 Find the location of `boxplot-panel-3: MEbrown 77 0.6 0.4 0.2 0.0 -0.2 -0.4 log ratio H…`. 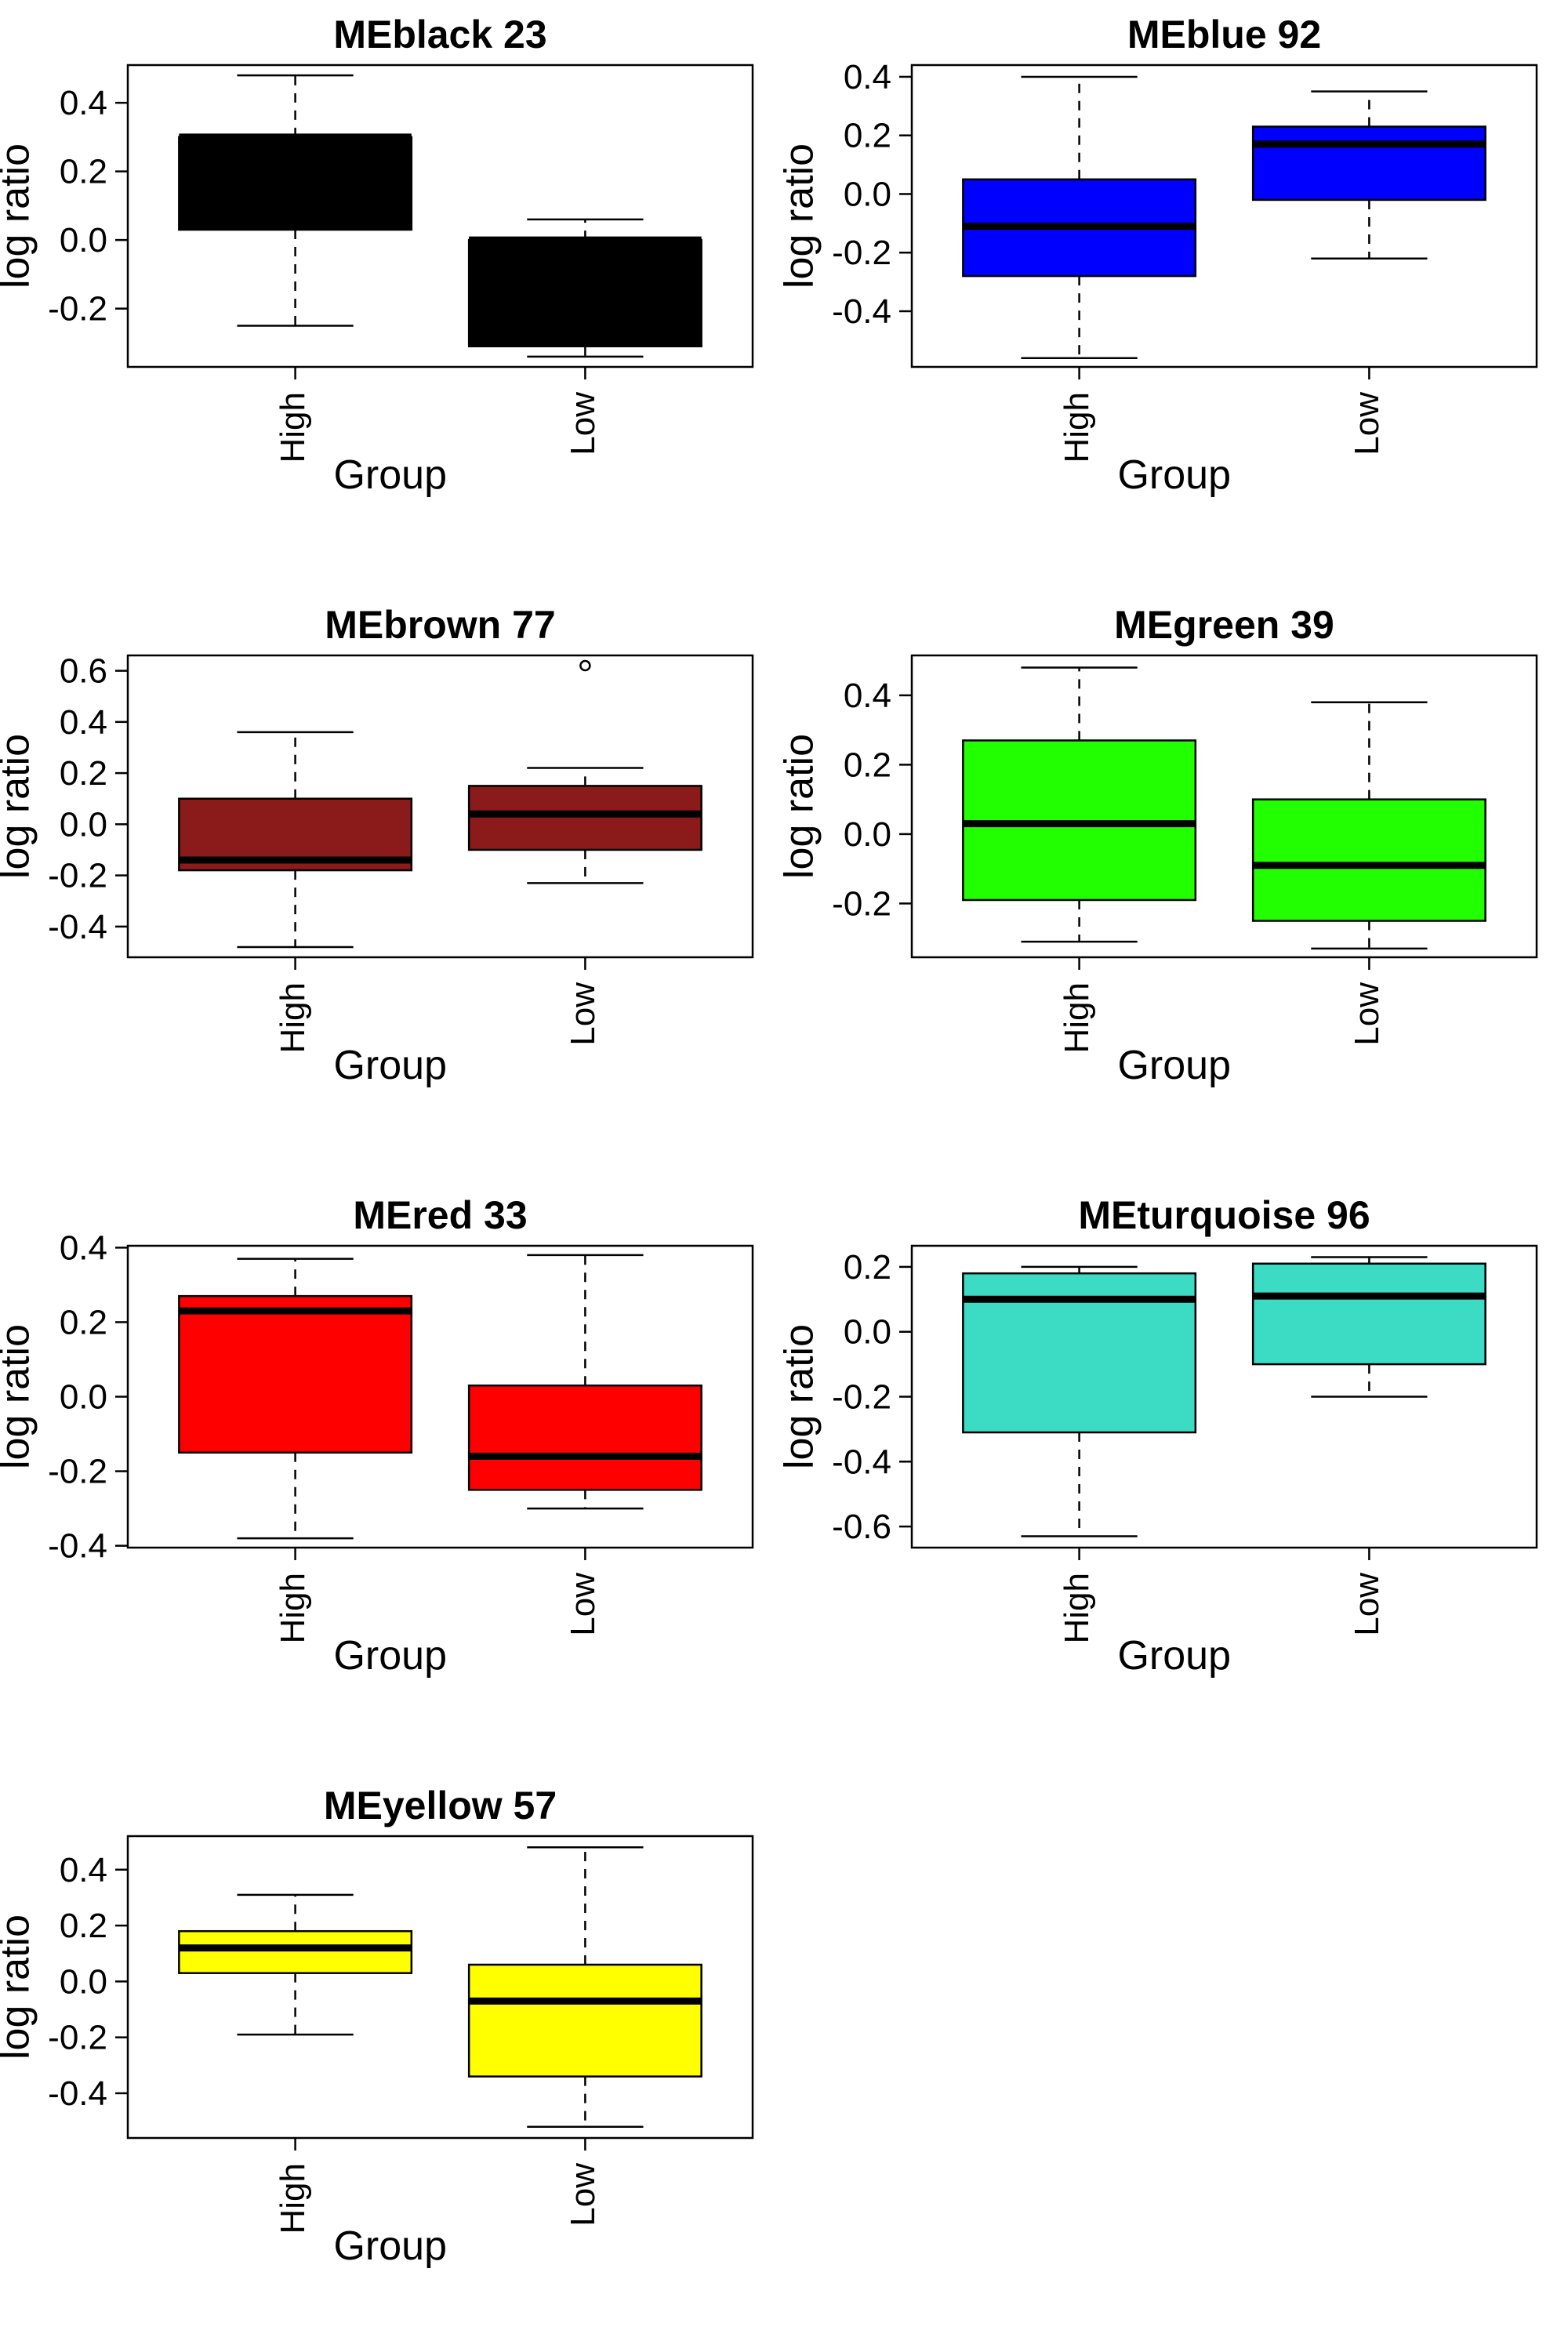

boxplot-panel-3: MEbrown 77 0.6 0.4 0.2 0.0 -0.2 -0.4 log ratio H… is located at coordinates (377, 846).